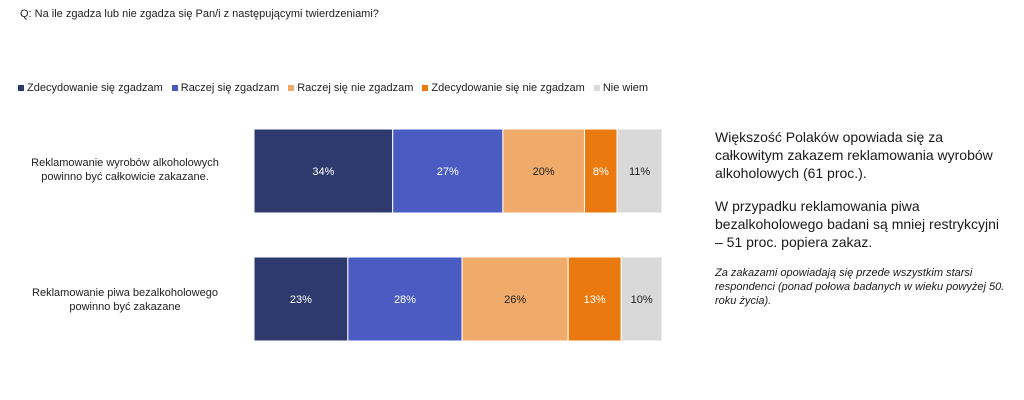 The image size is (1024, 400). I want to click on row-label-line: Reklamowanie wyrobów alkoholowych, so click(125, 163).